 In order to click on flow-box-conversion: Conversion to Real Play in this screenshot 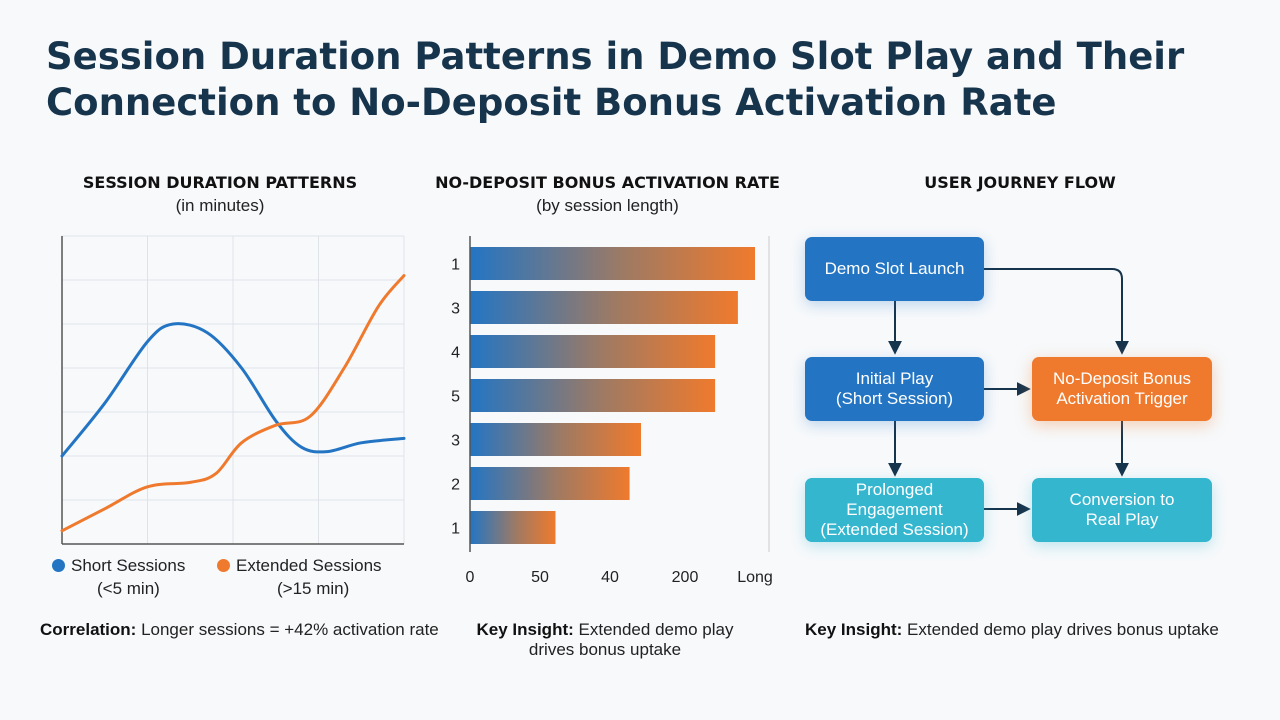, I will do `click(1122, 510)`.